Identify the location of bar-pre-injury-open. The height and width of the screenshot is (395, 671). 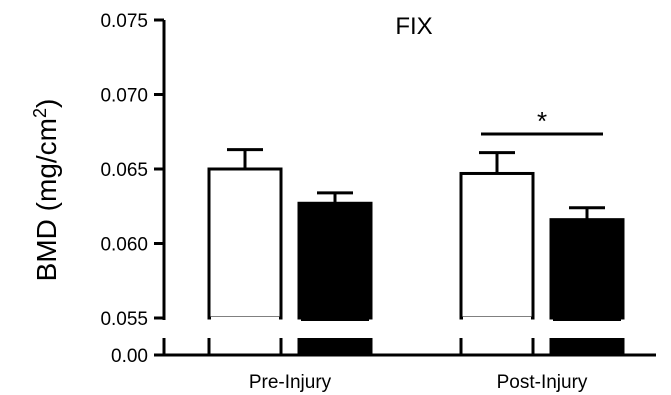
(245, 243).